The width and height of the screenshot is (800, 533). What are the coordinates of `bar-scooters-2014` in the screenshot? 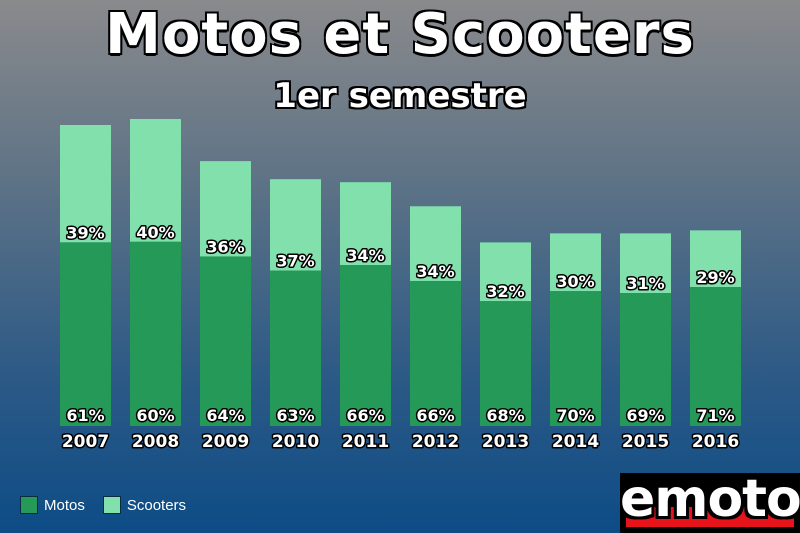 It's located at (575, 262).